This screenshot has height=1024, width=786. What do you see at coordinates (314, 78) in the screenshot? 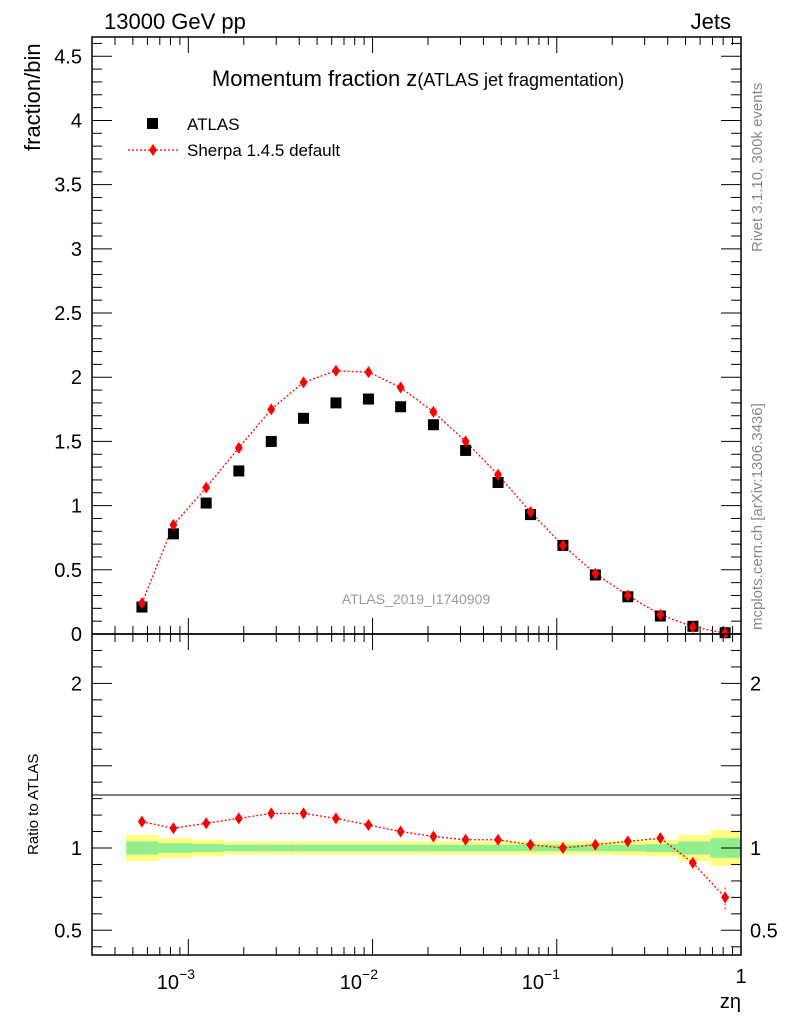
I see `plot-title-main: Momentum fraction z` at bounding box center [314, 78].